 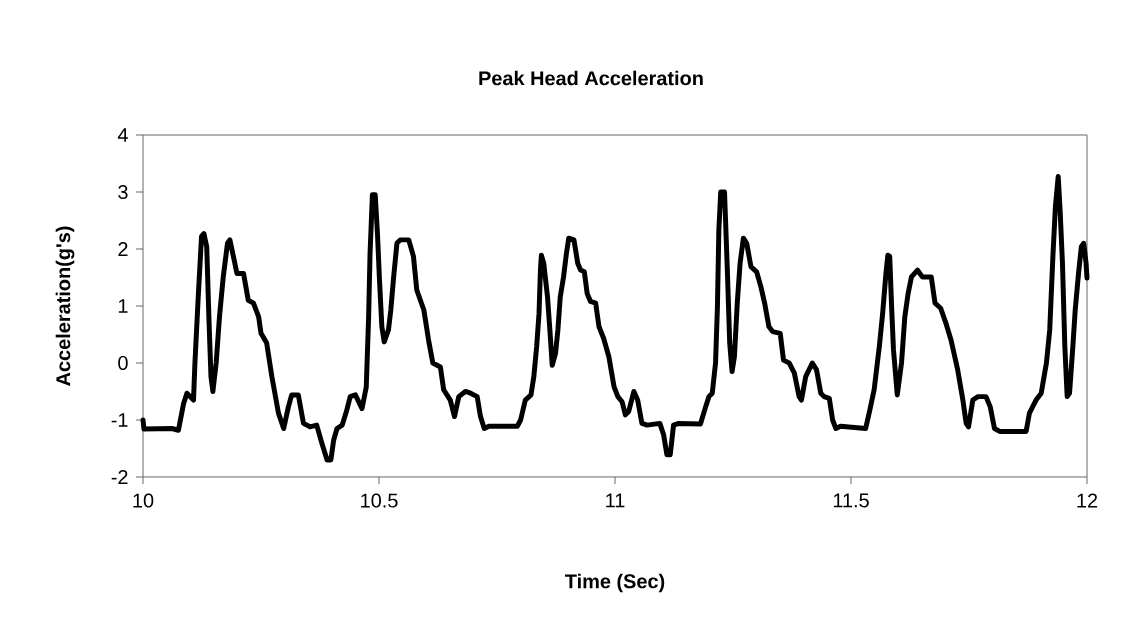 What do you see at coordinates (122, 135) in the screenshot?
I see `y-tick-label: 4` at bounding box center [122, 135].